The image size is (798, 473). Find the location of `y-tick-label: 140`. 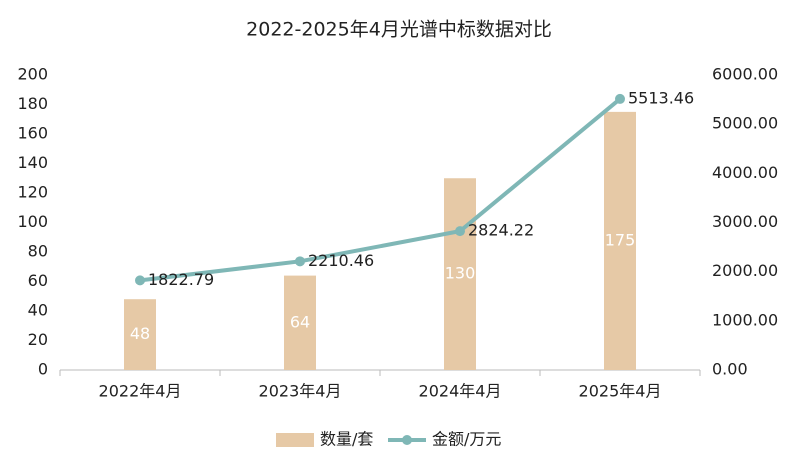

y-tick-label: 140 is located at coordinates (32, 162).